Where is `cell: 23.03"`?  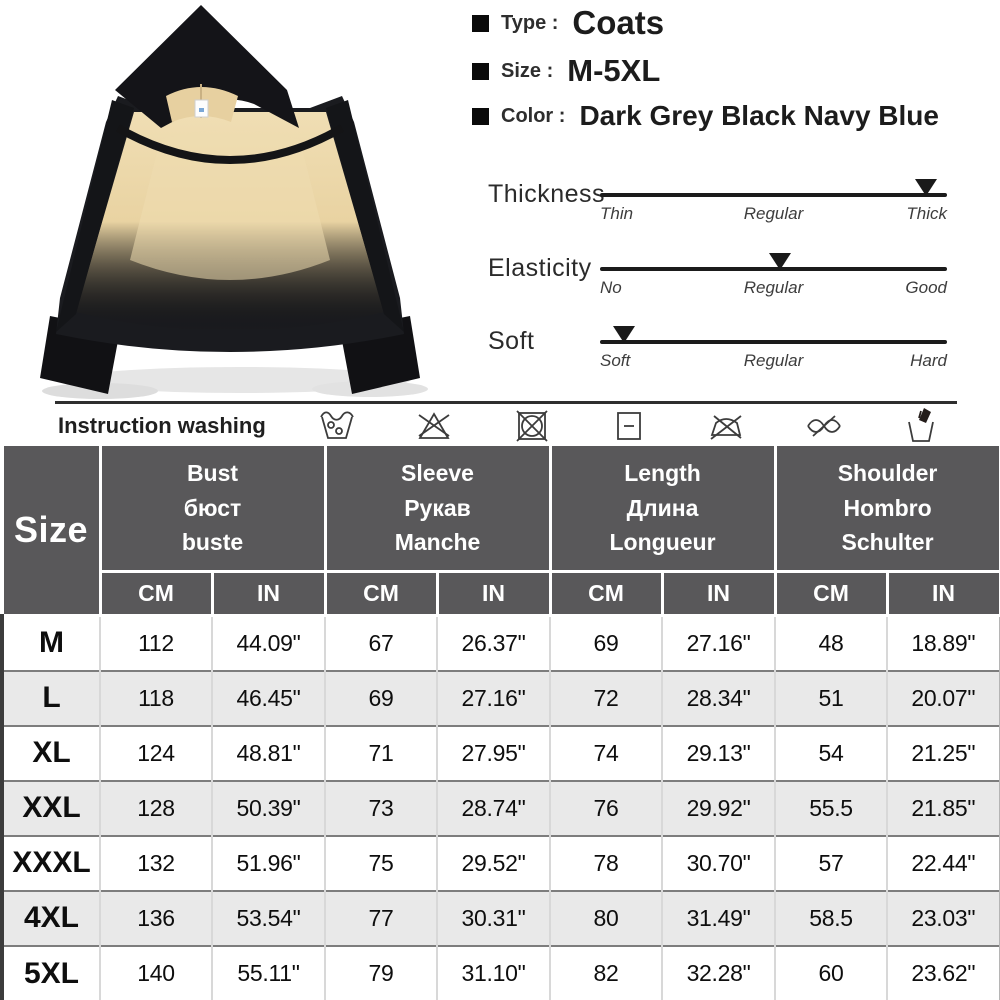 cell: 23.03" is located at coordinates (943, 917).